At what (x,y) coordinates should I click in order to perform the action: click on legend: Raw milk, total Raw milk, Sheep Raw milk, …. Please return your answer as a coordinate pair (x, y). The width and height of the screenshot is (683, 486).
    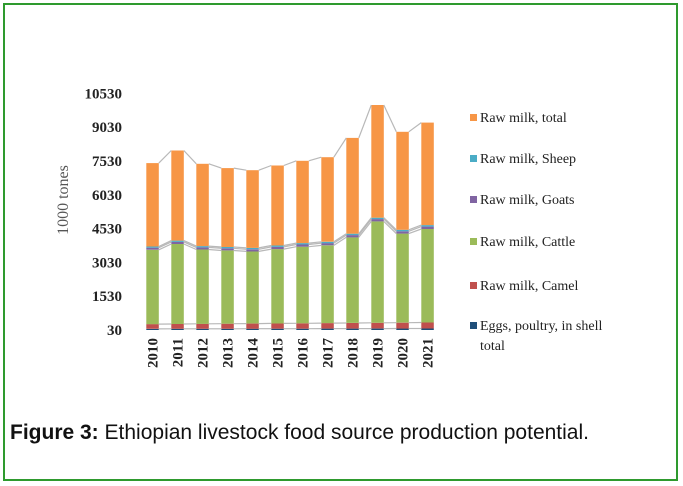
    Looking at the image, I should click on (536, 232).